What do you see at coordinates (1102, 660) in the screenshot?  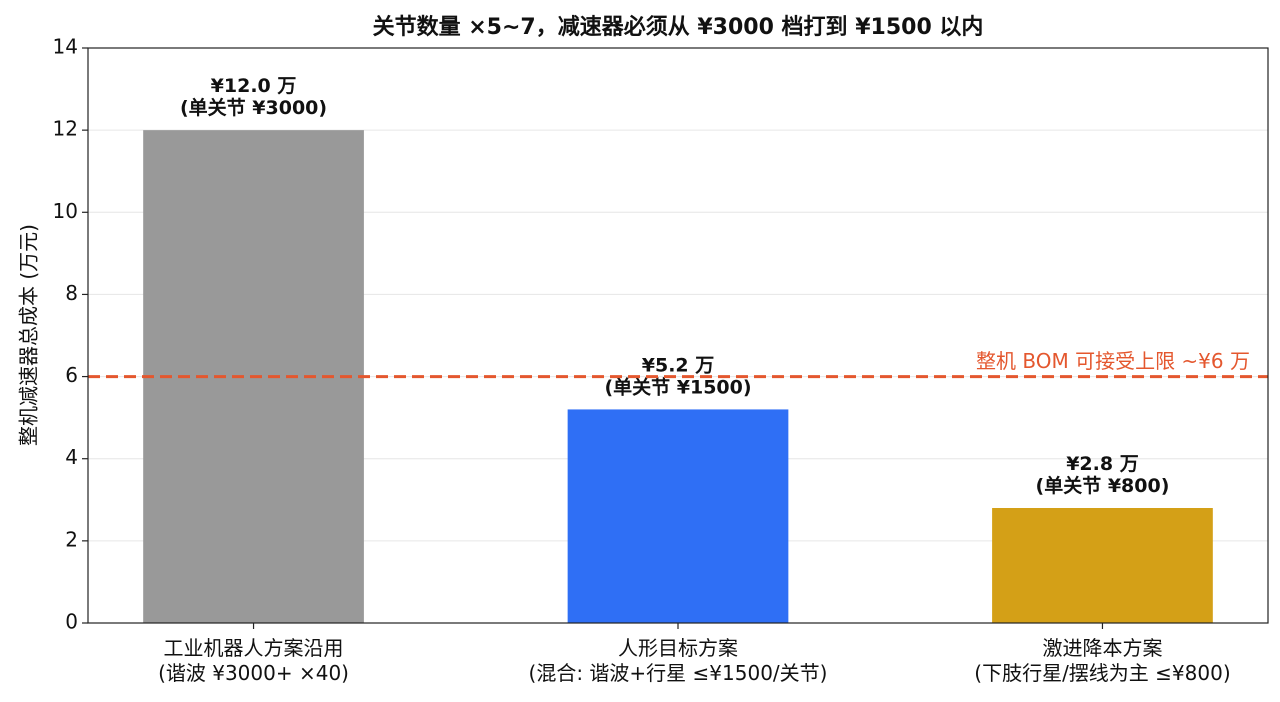 I see `x-tick-label: 激进降本方案(下肢行星/摆线为主 ≤¥800)` at bounding box center [1102, 660].